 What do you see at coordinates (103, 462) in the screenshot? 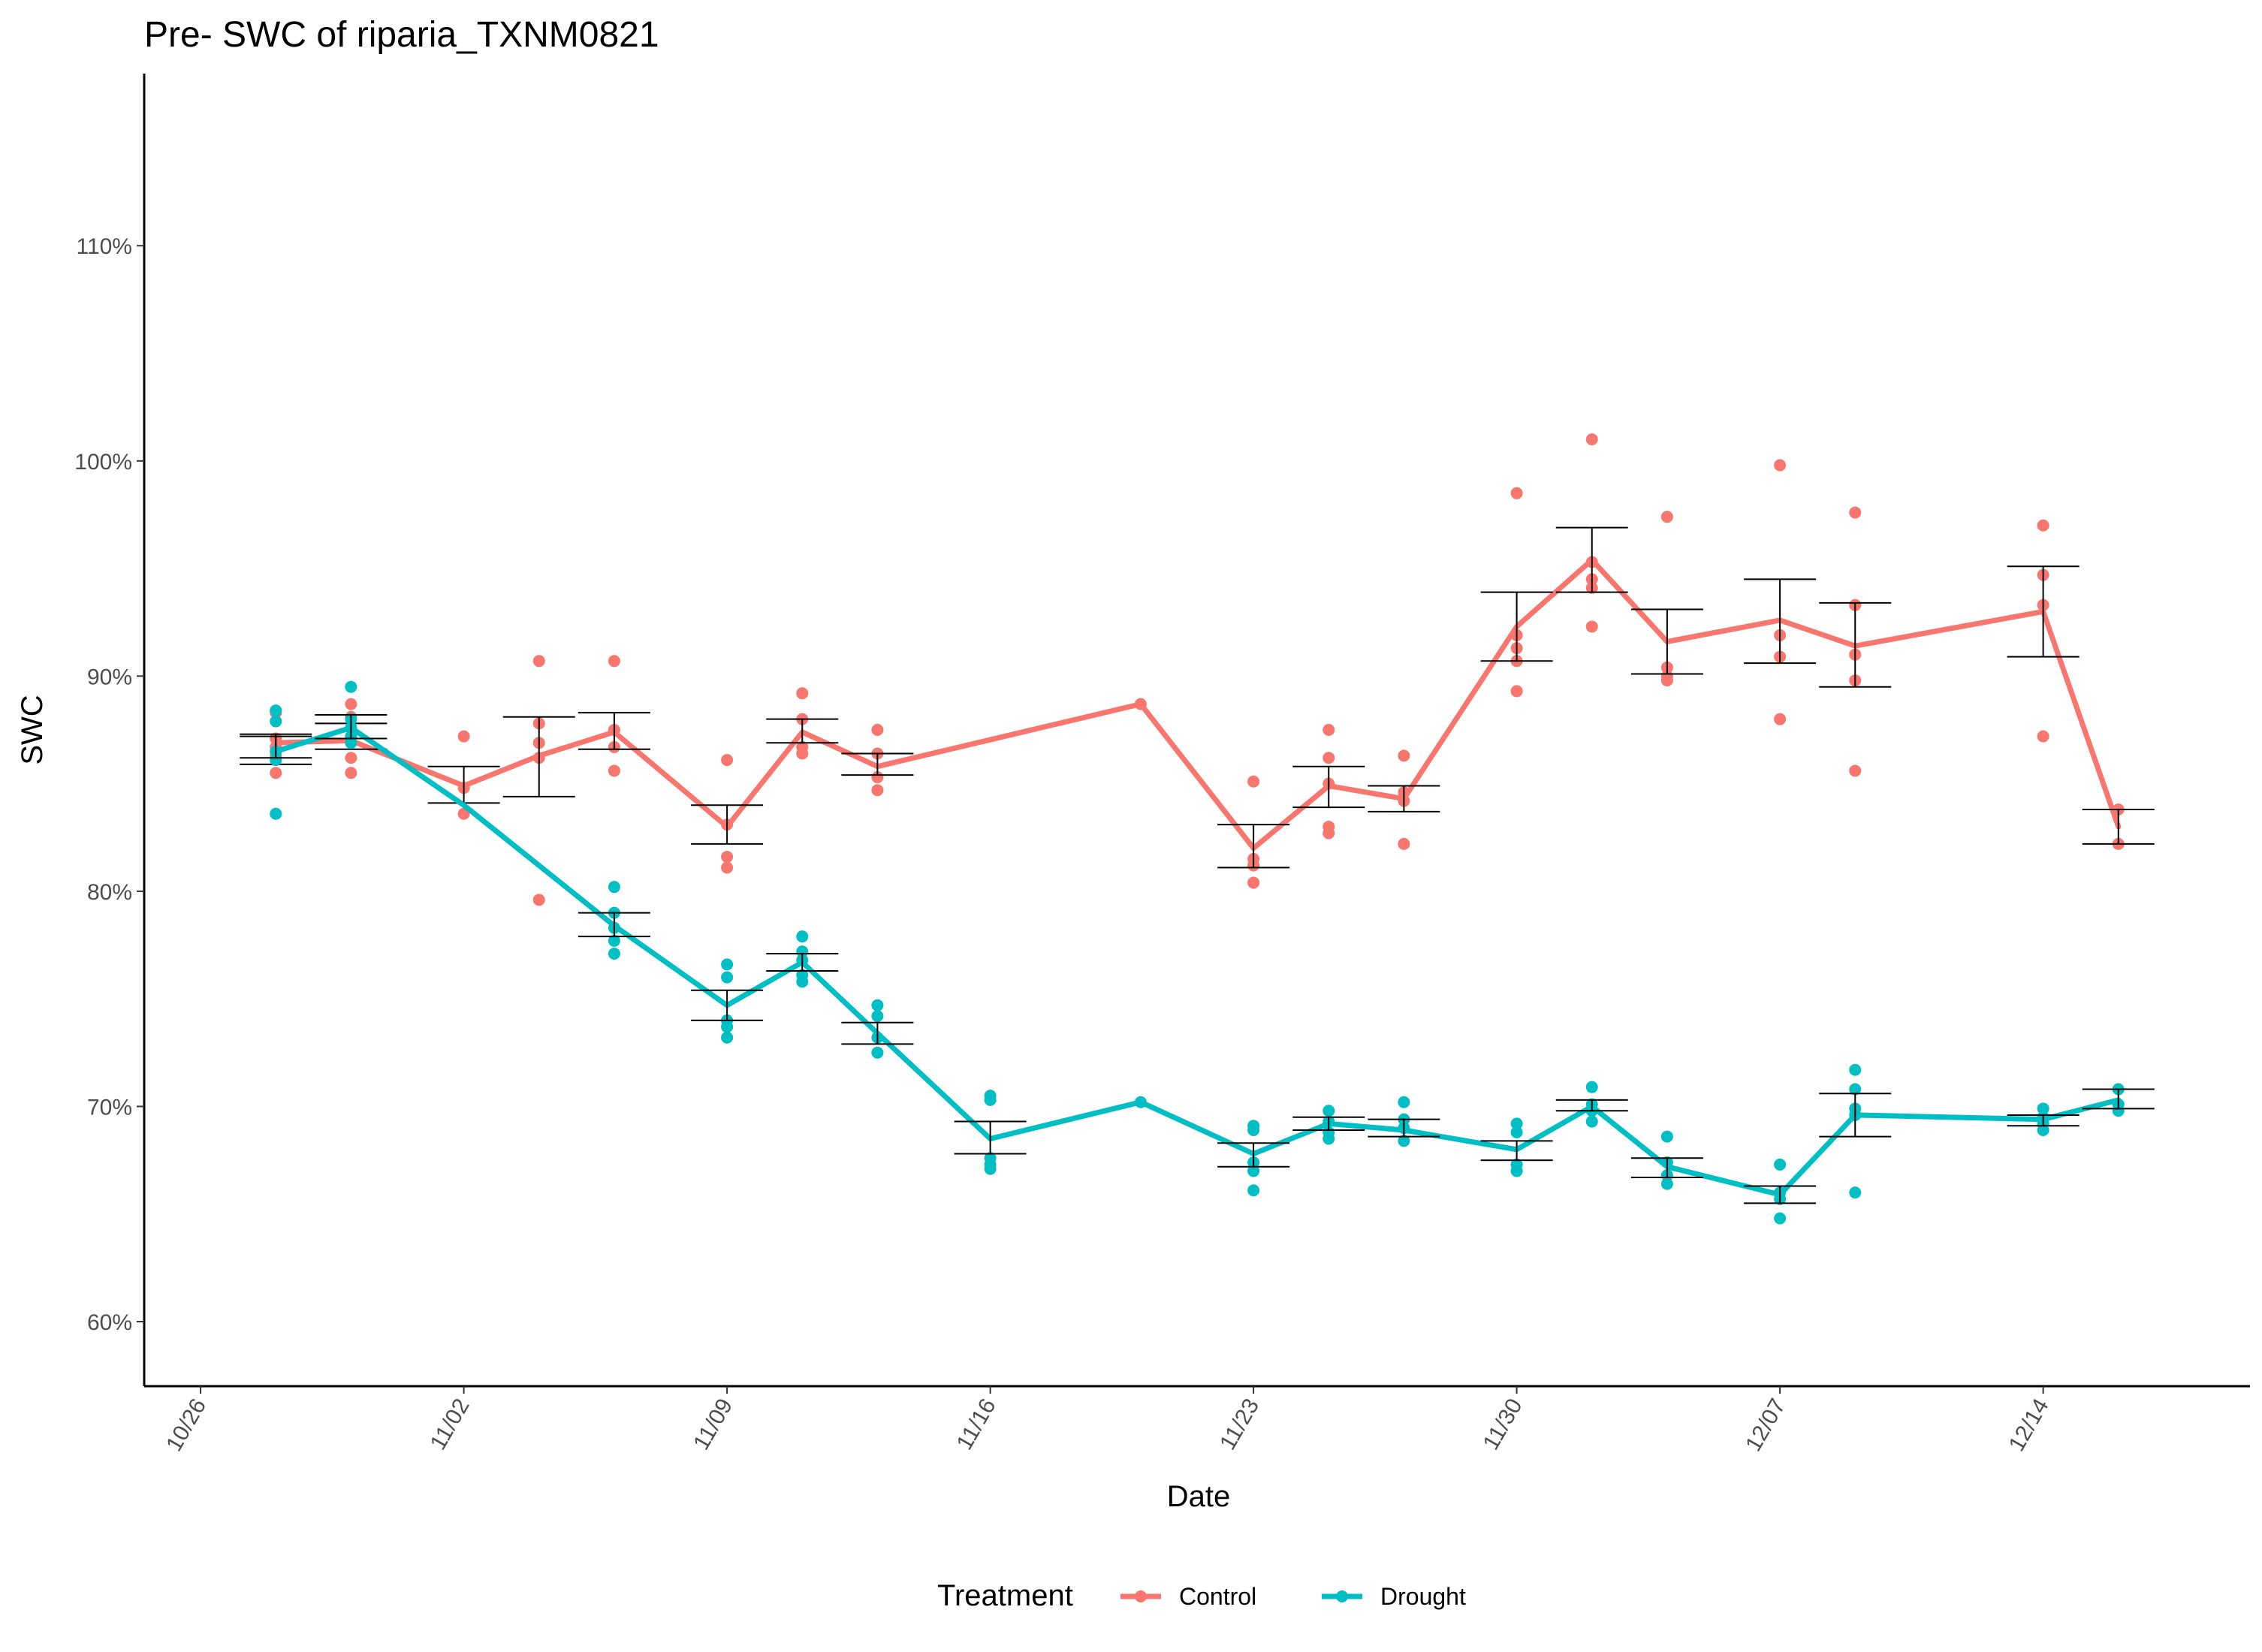
I see `y-tick-label: 100%` at bounding box center [103, 462].